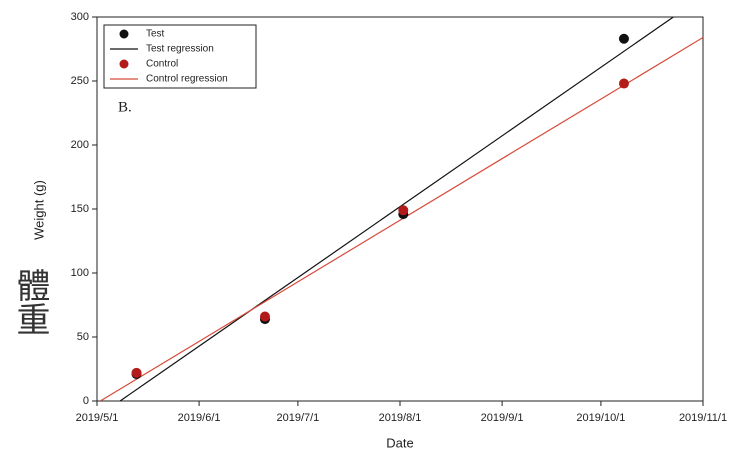 The image size is (732, 455). I want to click on y-tick-label: 100, so click(80, 273).